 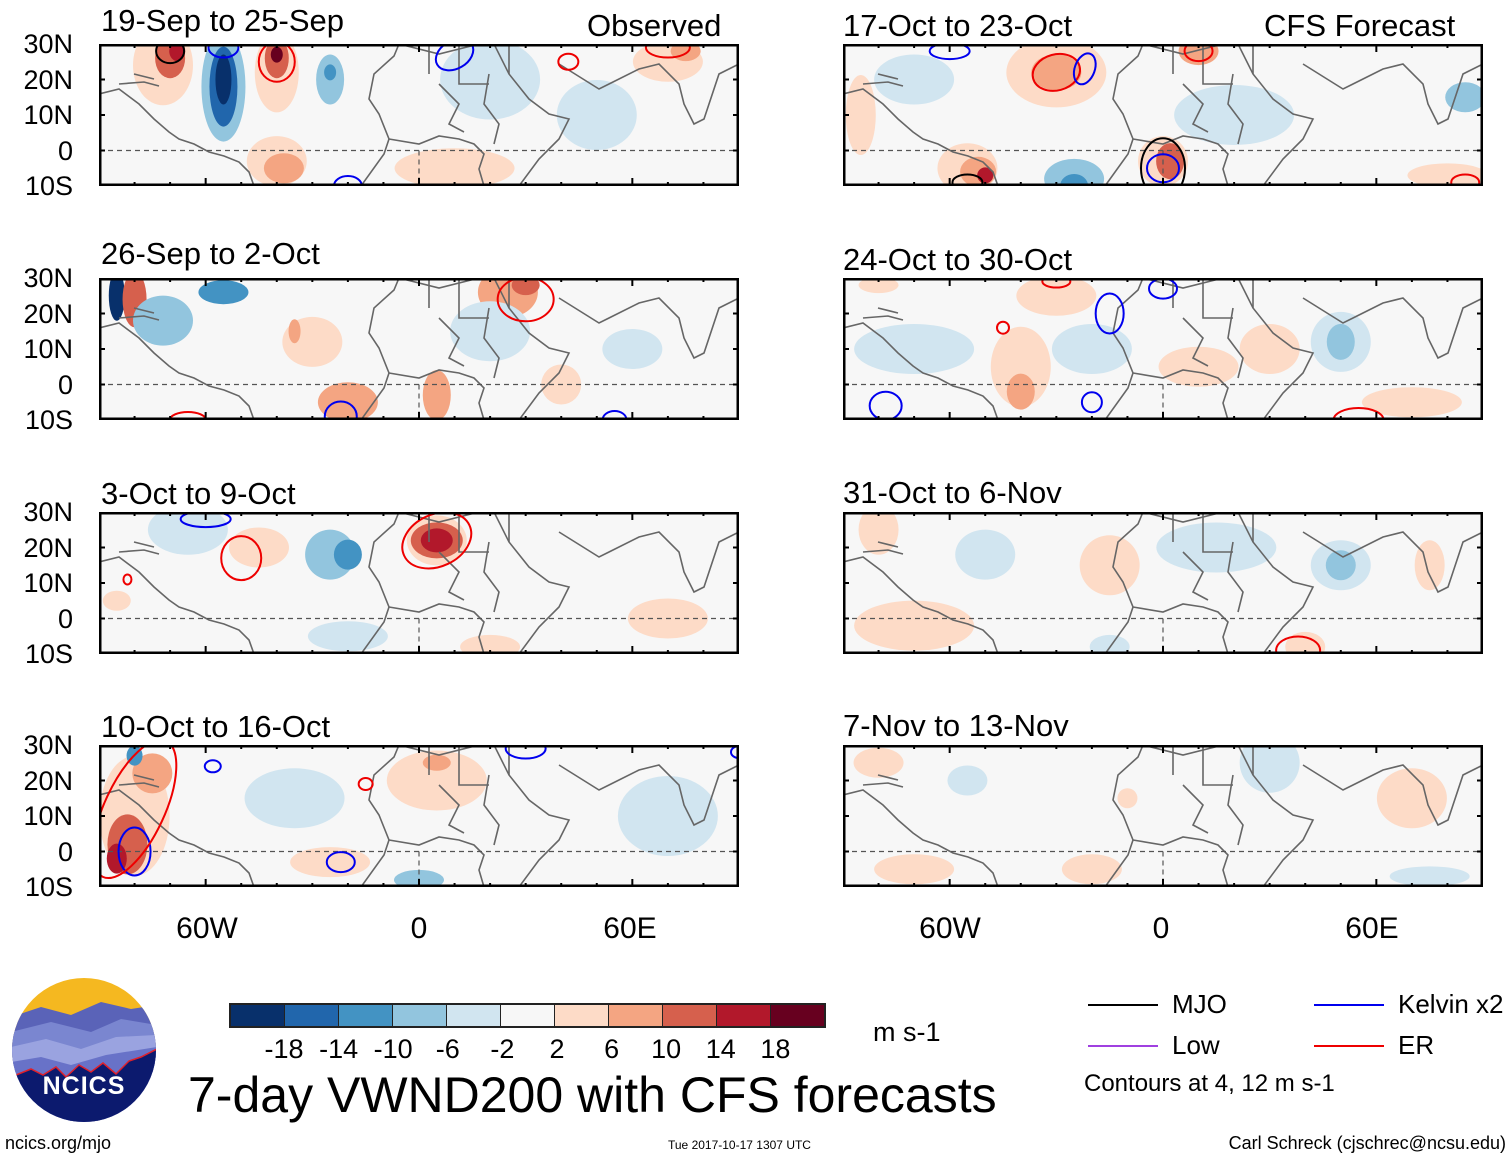 I want to click on colorbar-tick-label: -2, so click(x=502, y=1049).